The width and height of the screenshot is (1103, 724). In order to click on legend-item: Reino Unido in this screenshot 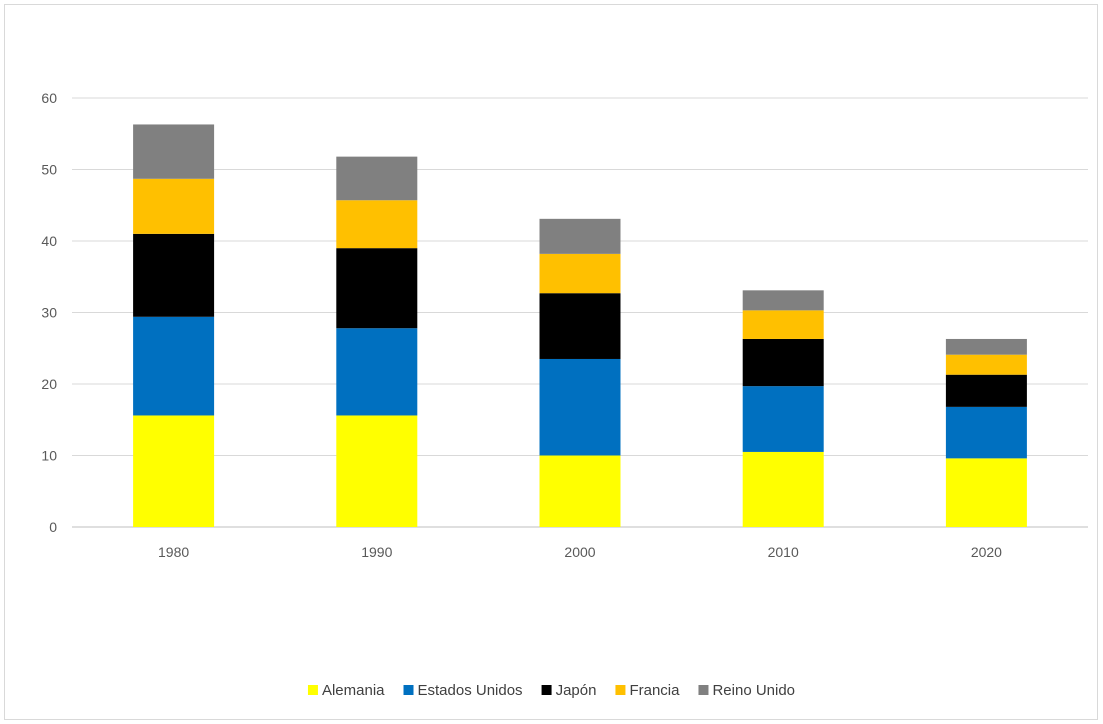, I will do `click(746, 690)`.